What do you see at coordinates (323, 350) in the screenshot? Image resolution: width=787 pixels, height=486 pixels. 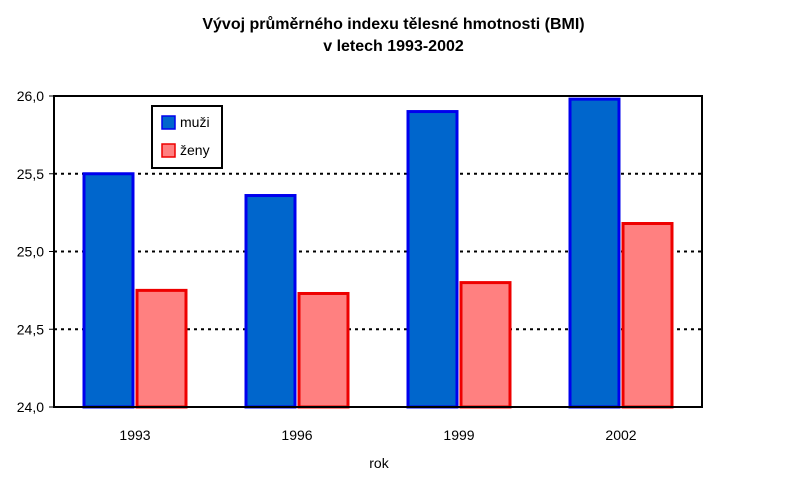 I see `bar-zeny-1996` at bounding box center [323, 350].